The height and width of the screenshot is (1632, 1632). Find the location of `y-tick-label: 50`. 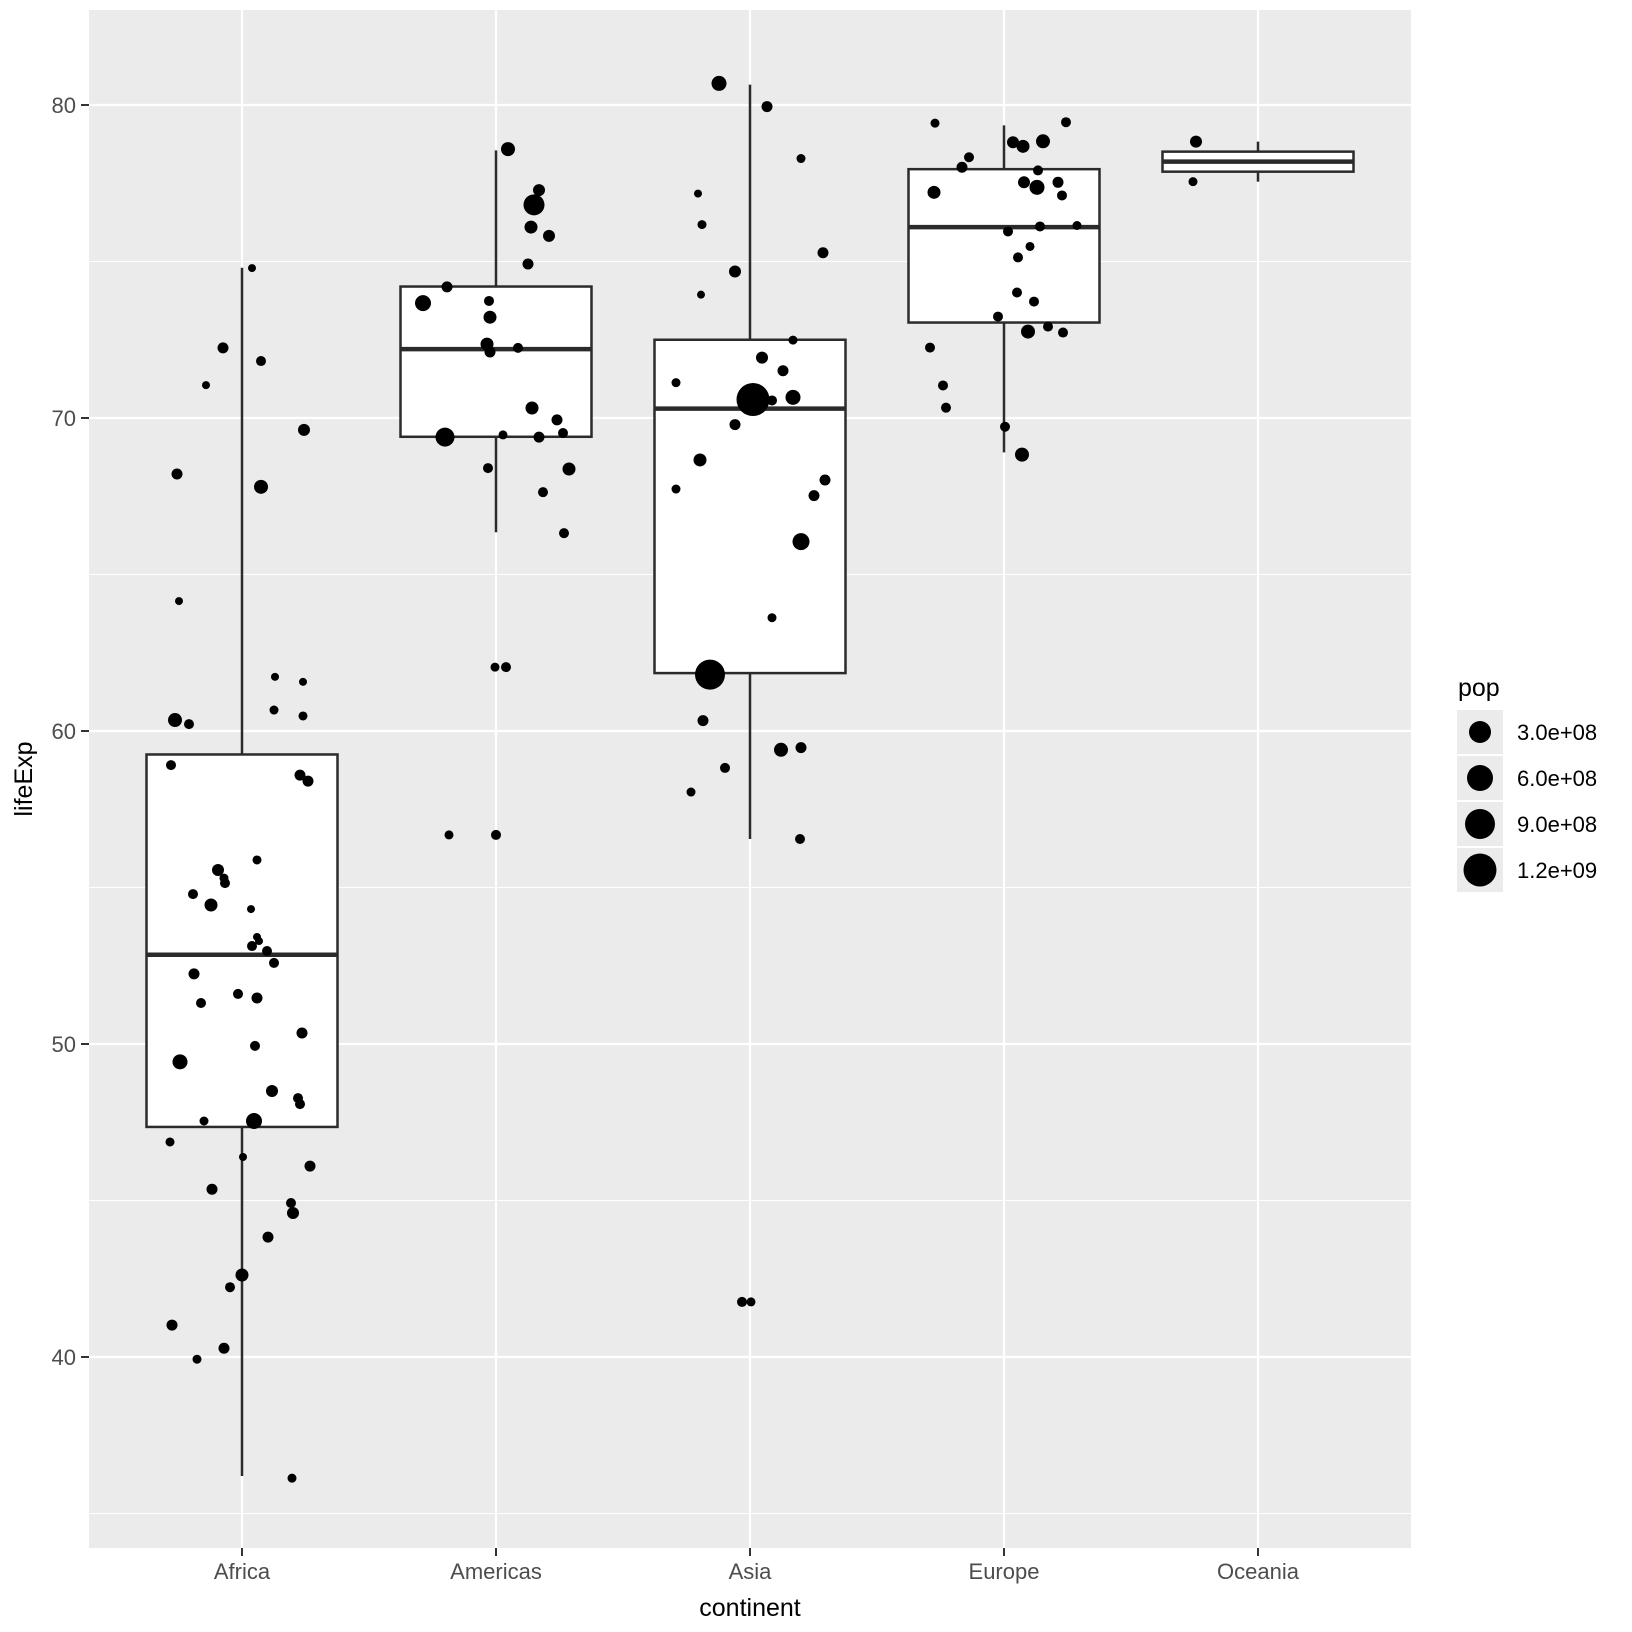

y-tick-label: 50 is located at coordinates (64, 1044).